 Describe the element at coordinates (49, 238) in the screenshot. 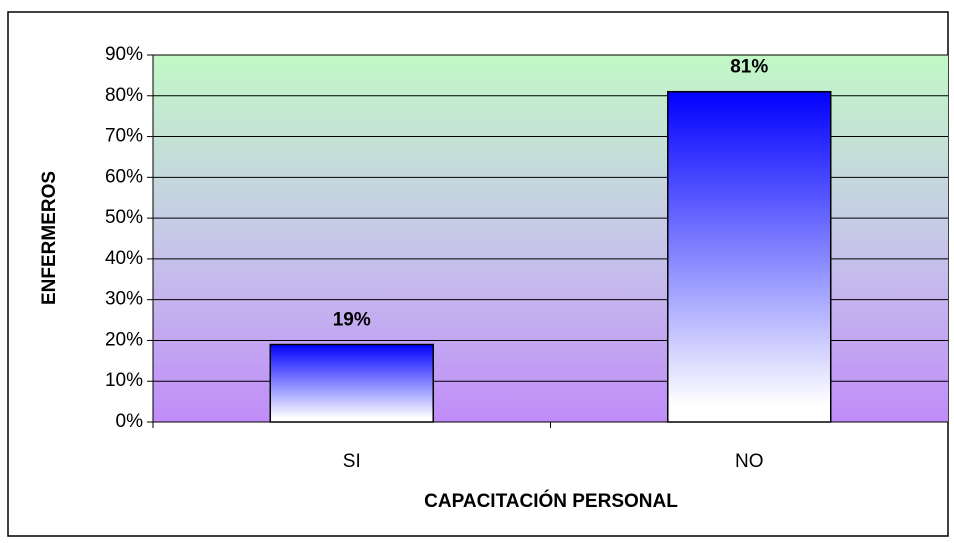

I see `y-axis-label: ENFERMEROS` at that location.